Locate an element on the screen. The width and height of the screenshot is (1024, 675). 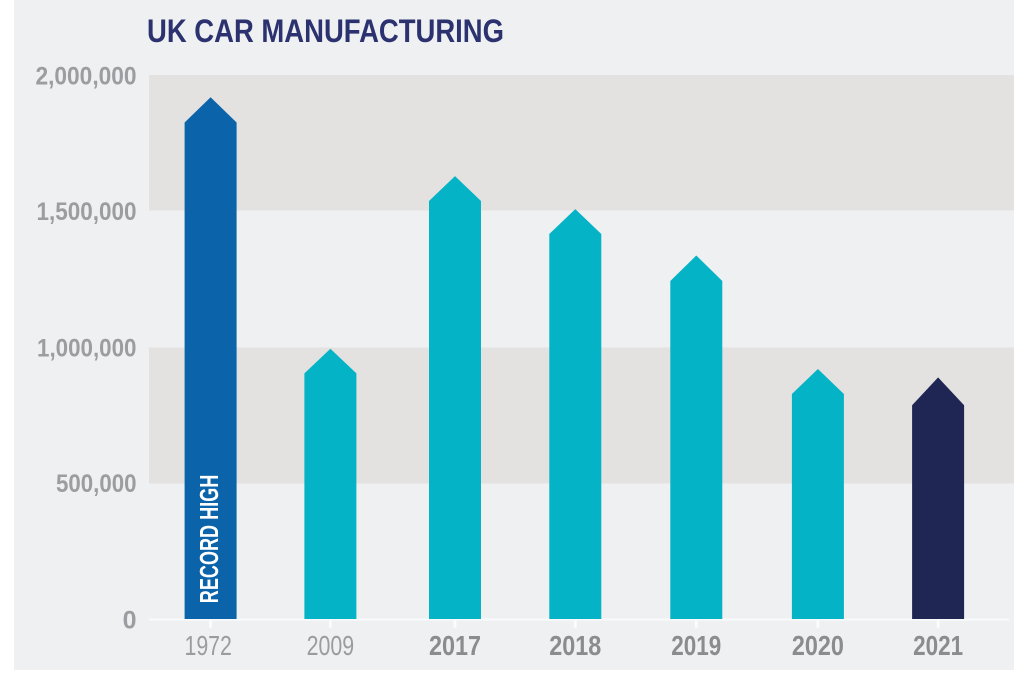
svg-text: RECORD HIGH is located at coordinates (210, 539).